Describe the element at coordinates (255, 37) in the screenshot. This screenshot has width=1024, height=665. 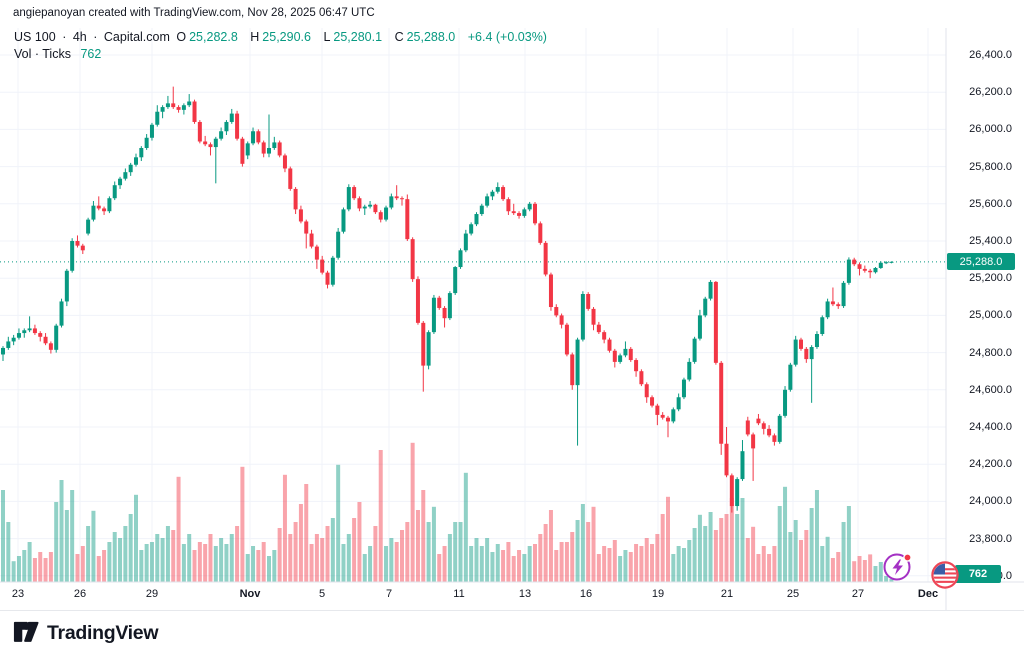
I see `high-label: H` at that location.